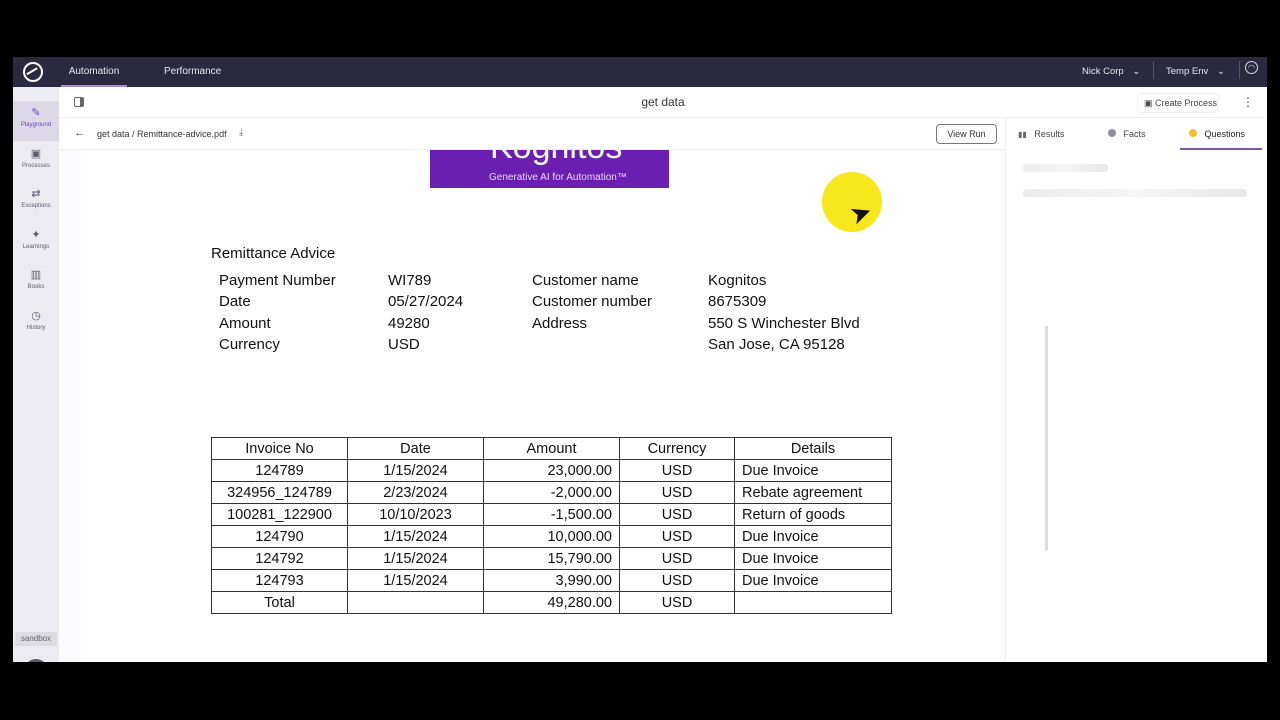 This screenshot has width=1280, height=720. I want to click on field-value: WI789, so click(410, 280).